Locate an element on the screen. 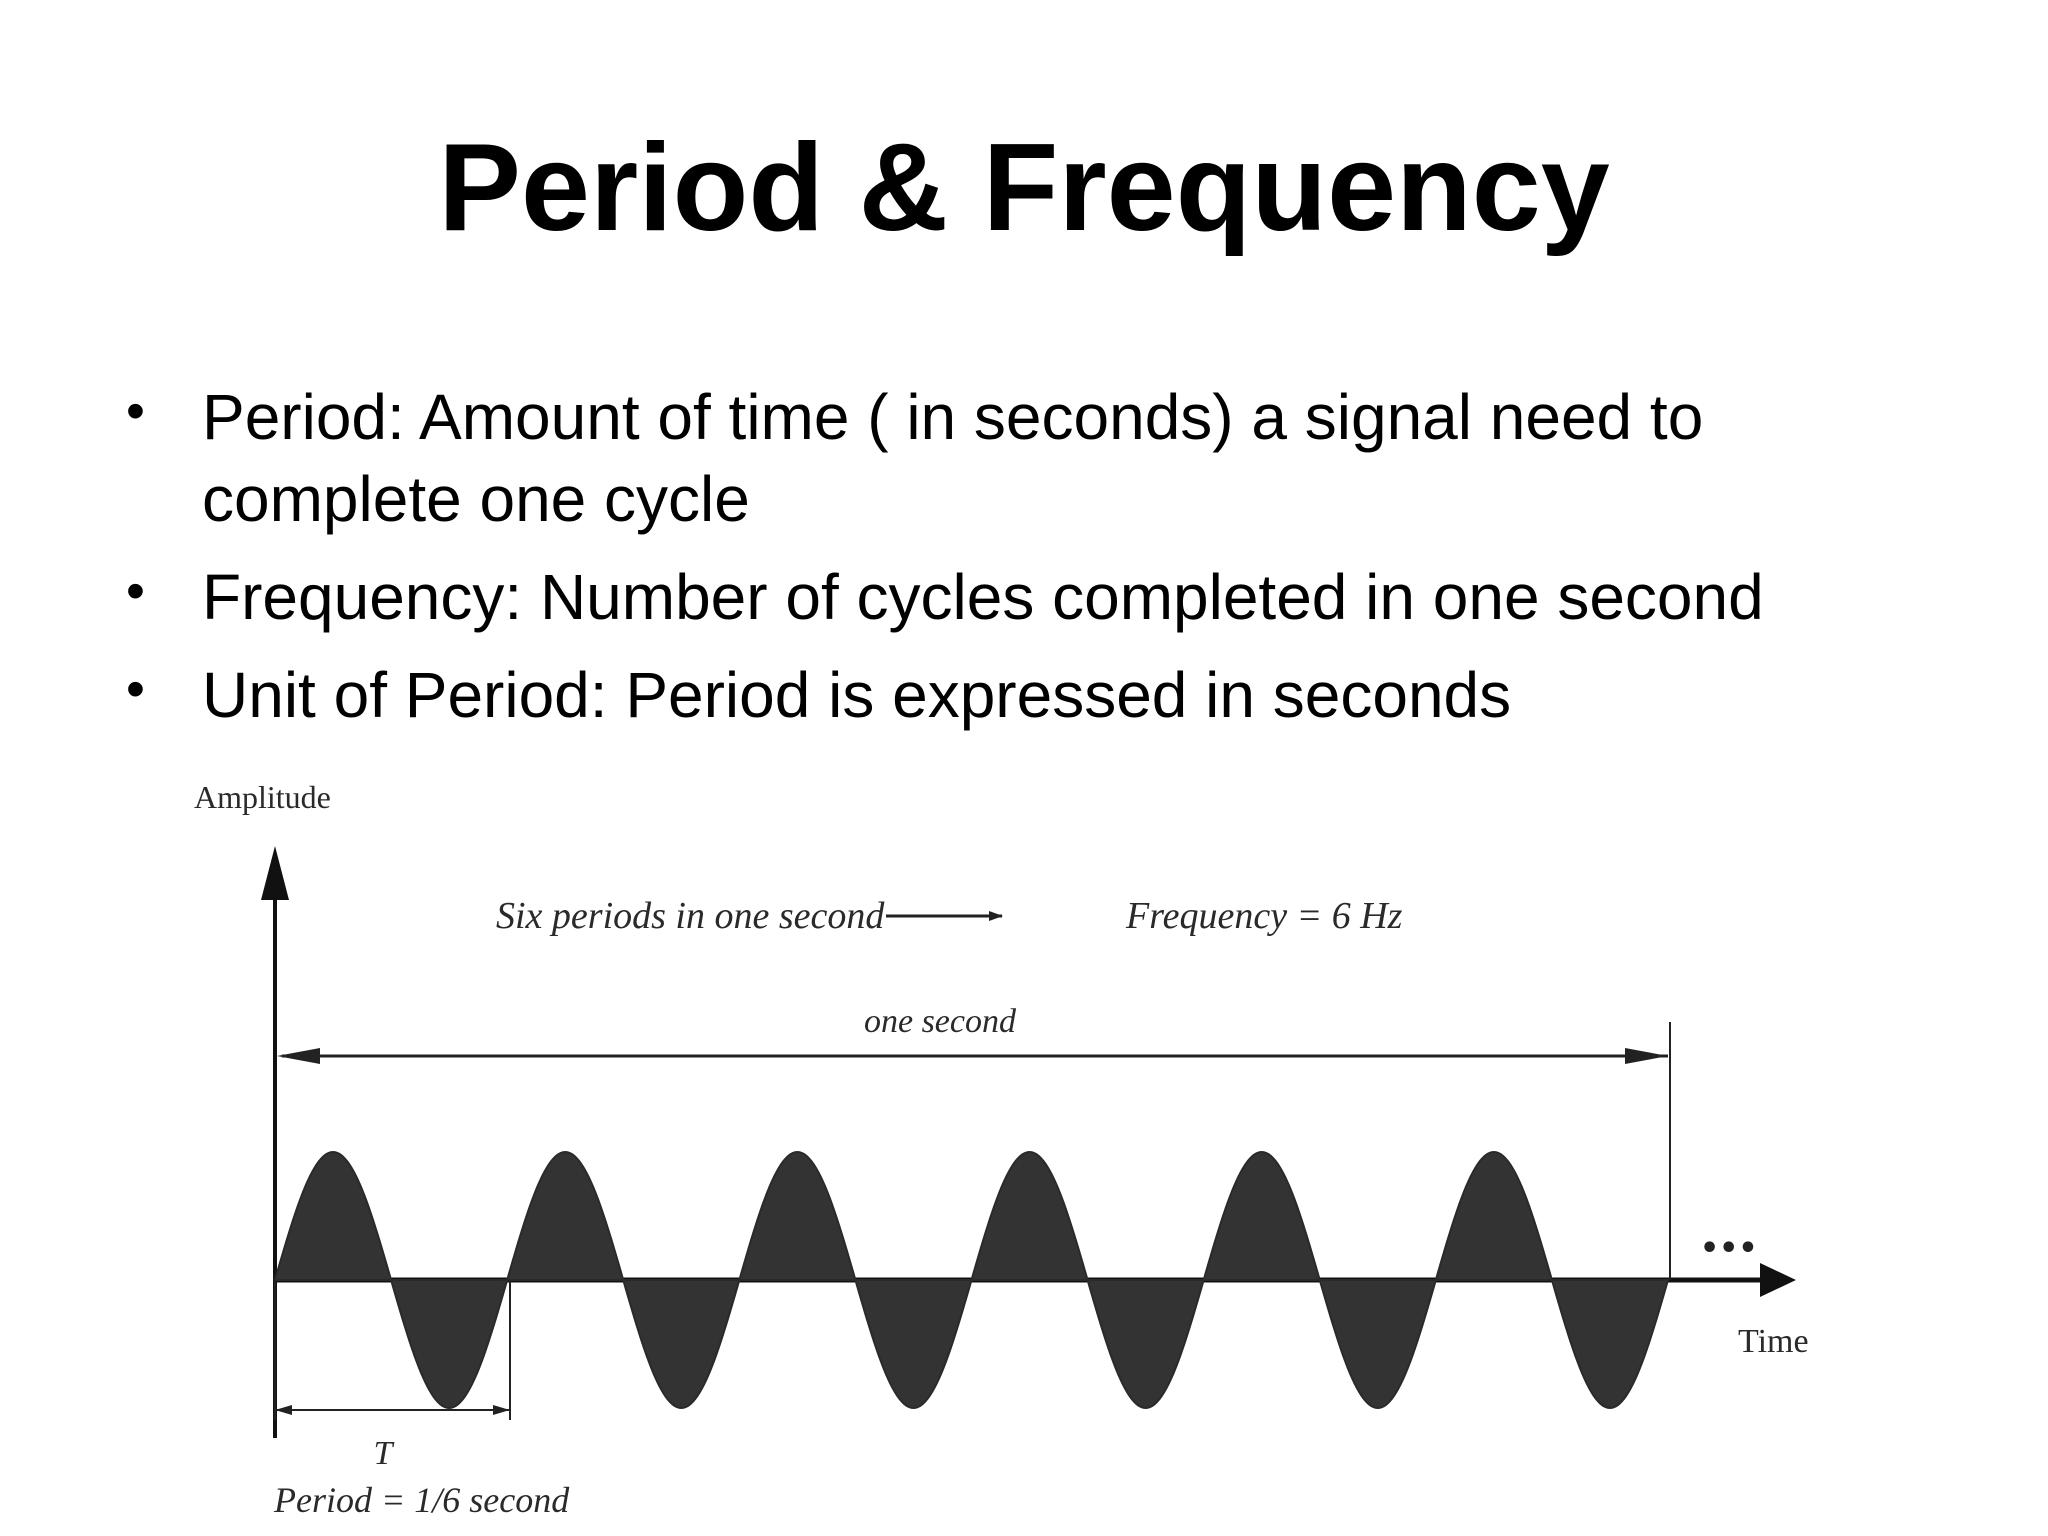 The width and height of the screenshot is (2048, 1536). span-left-arrow-icon is located at coordinates (298, 1056).